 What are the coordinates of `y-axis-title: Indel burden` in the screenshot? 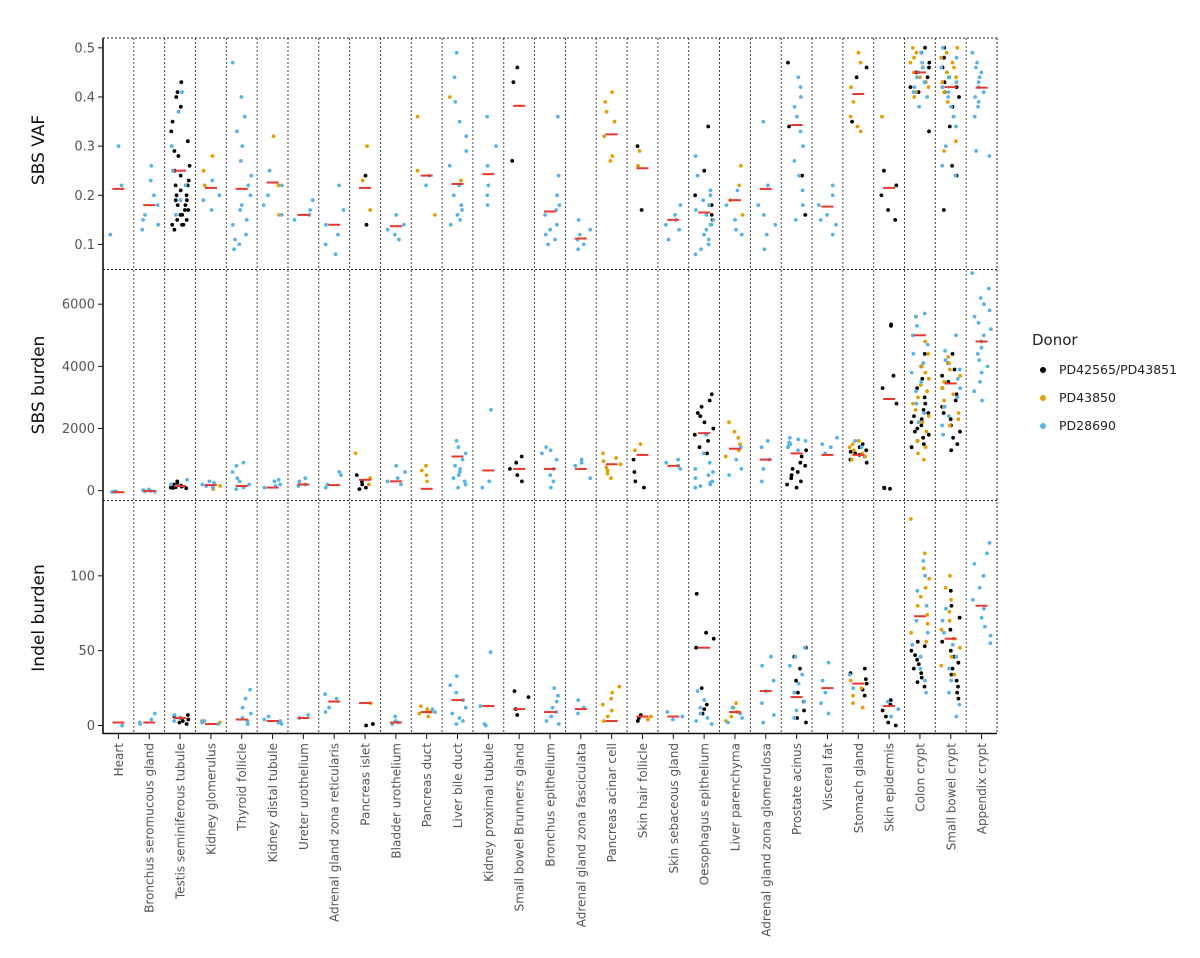 It's located at (39, 617).